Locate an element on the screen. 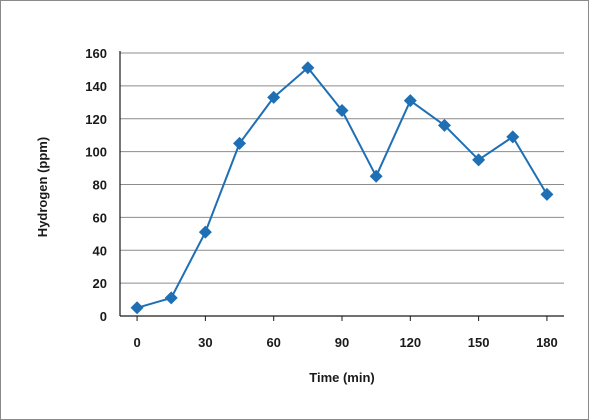 Image resolution: width=589 pixels, height=420 pixels. y-tick-labels: 0 20 40 60 80 100 120 140 160 is located at coordinates (96, 185).